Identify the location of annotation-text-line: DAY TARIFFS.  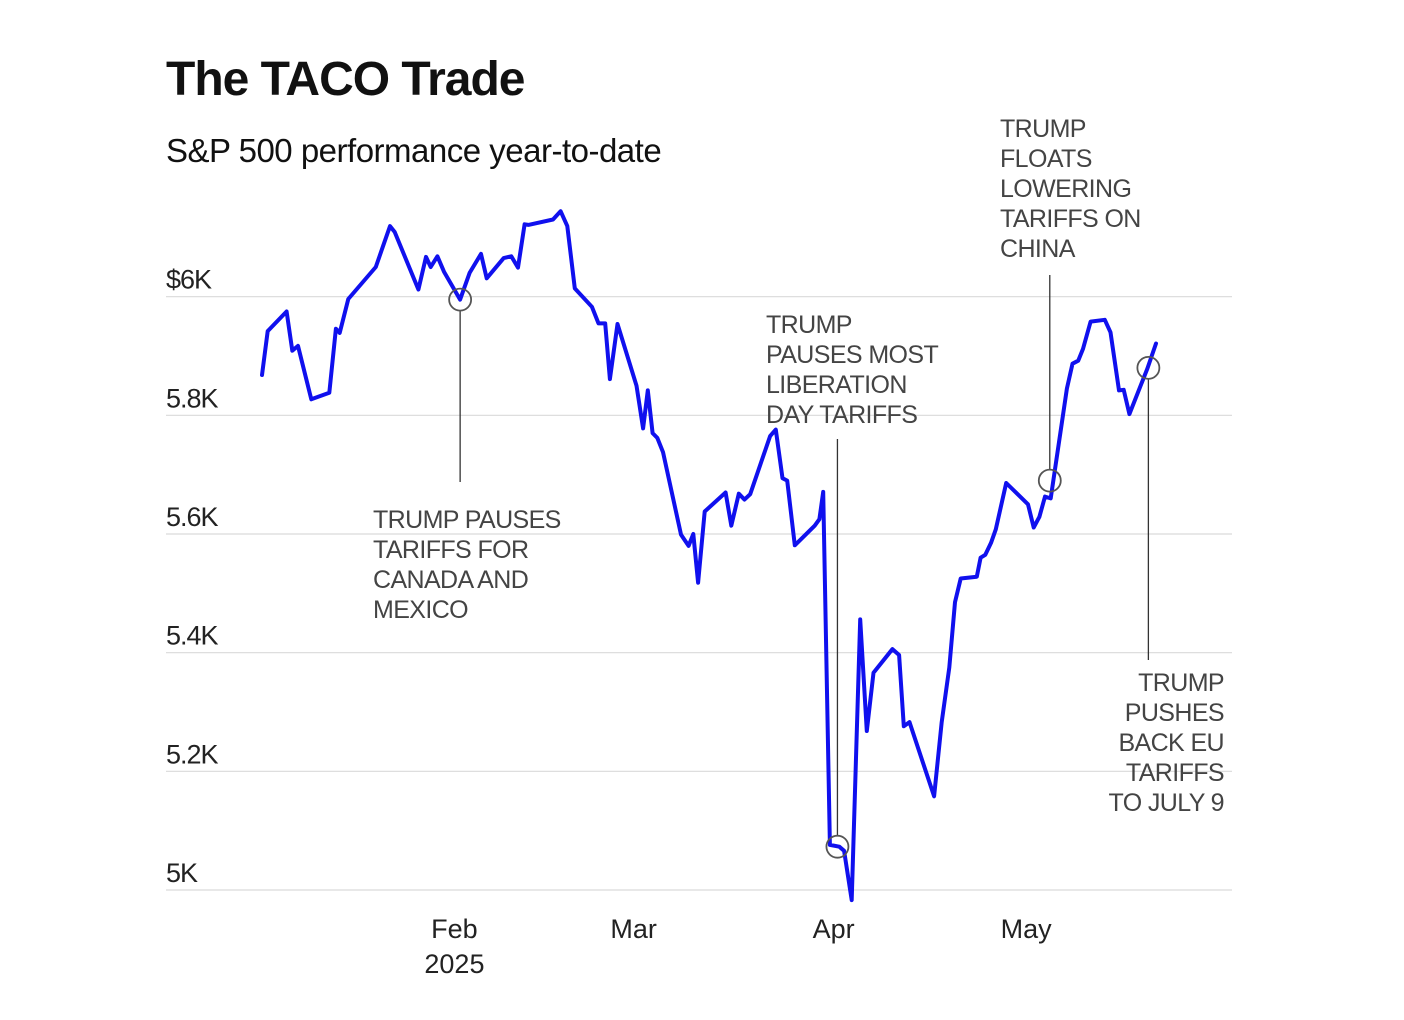
(841, 415).